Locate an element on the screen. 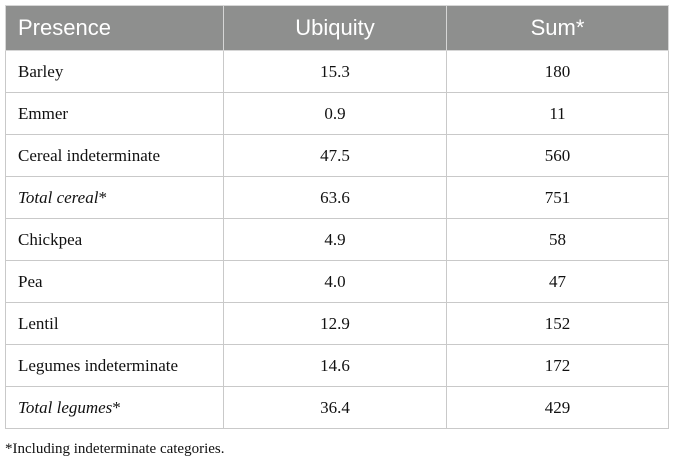  row-ubiquity: 14.6 is located at coordinates (335, 365).